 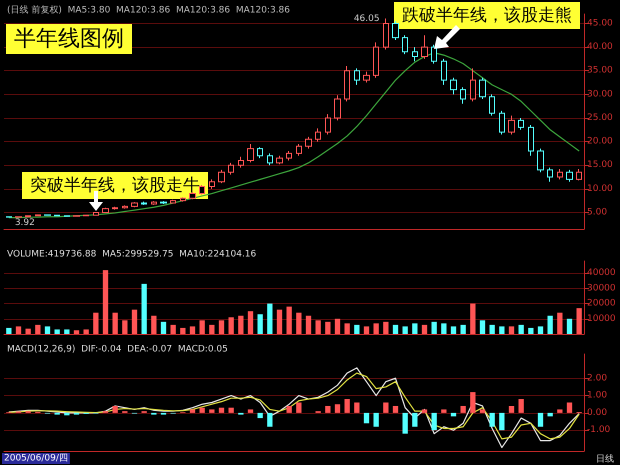 I want to click on annotation: 46.05, so click(x=367, y=19).